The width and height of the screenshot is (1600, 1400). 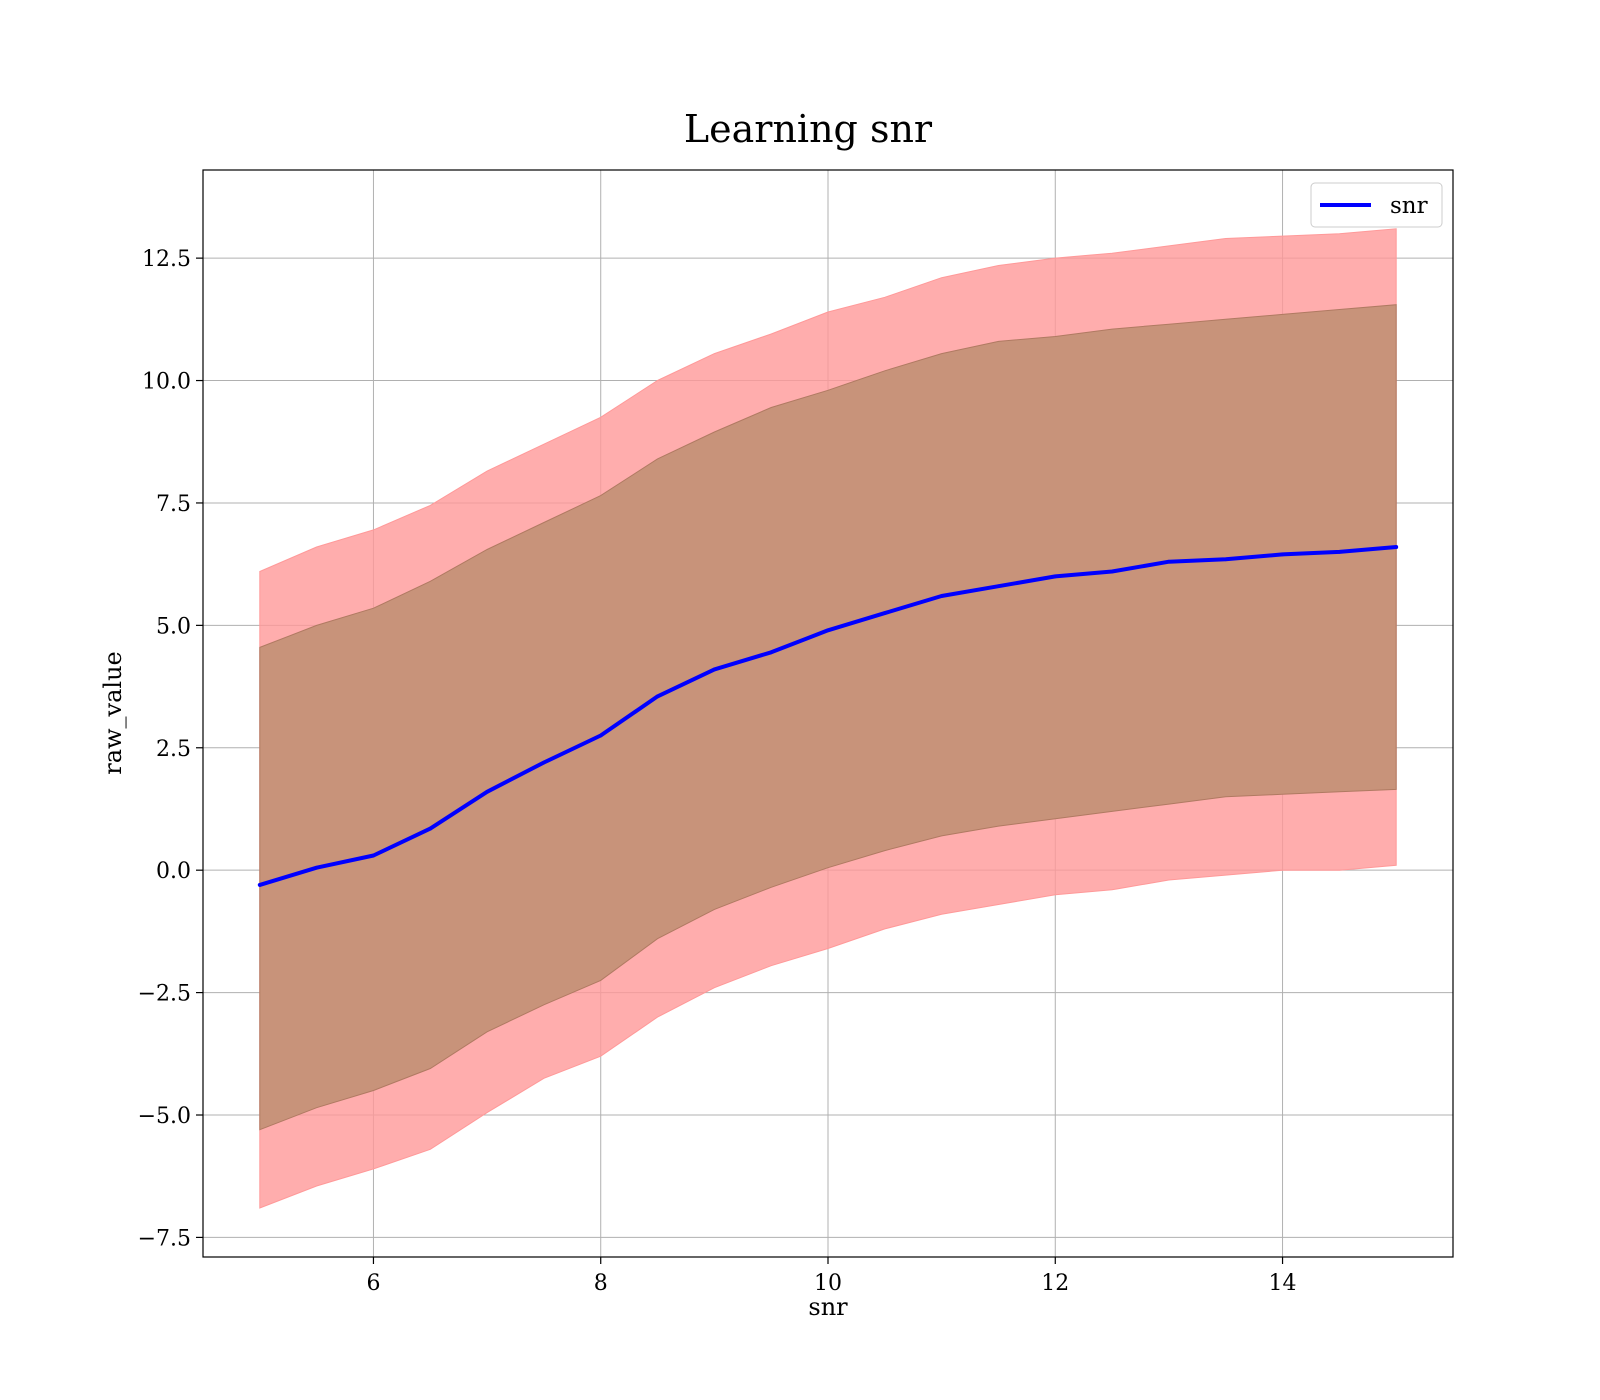 I want to click on legend-box, so click(x=1376, y=205).